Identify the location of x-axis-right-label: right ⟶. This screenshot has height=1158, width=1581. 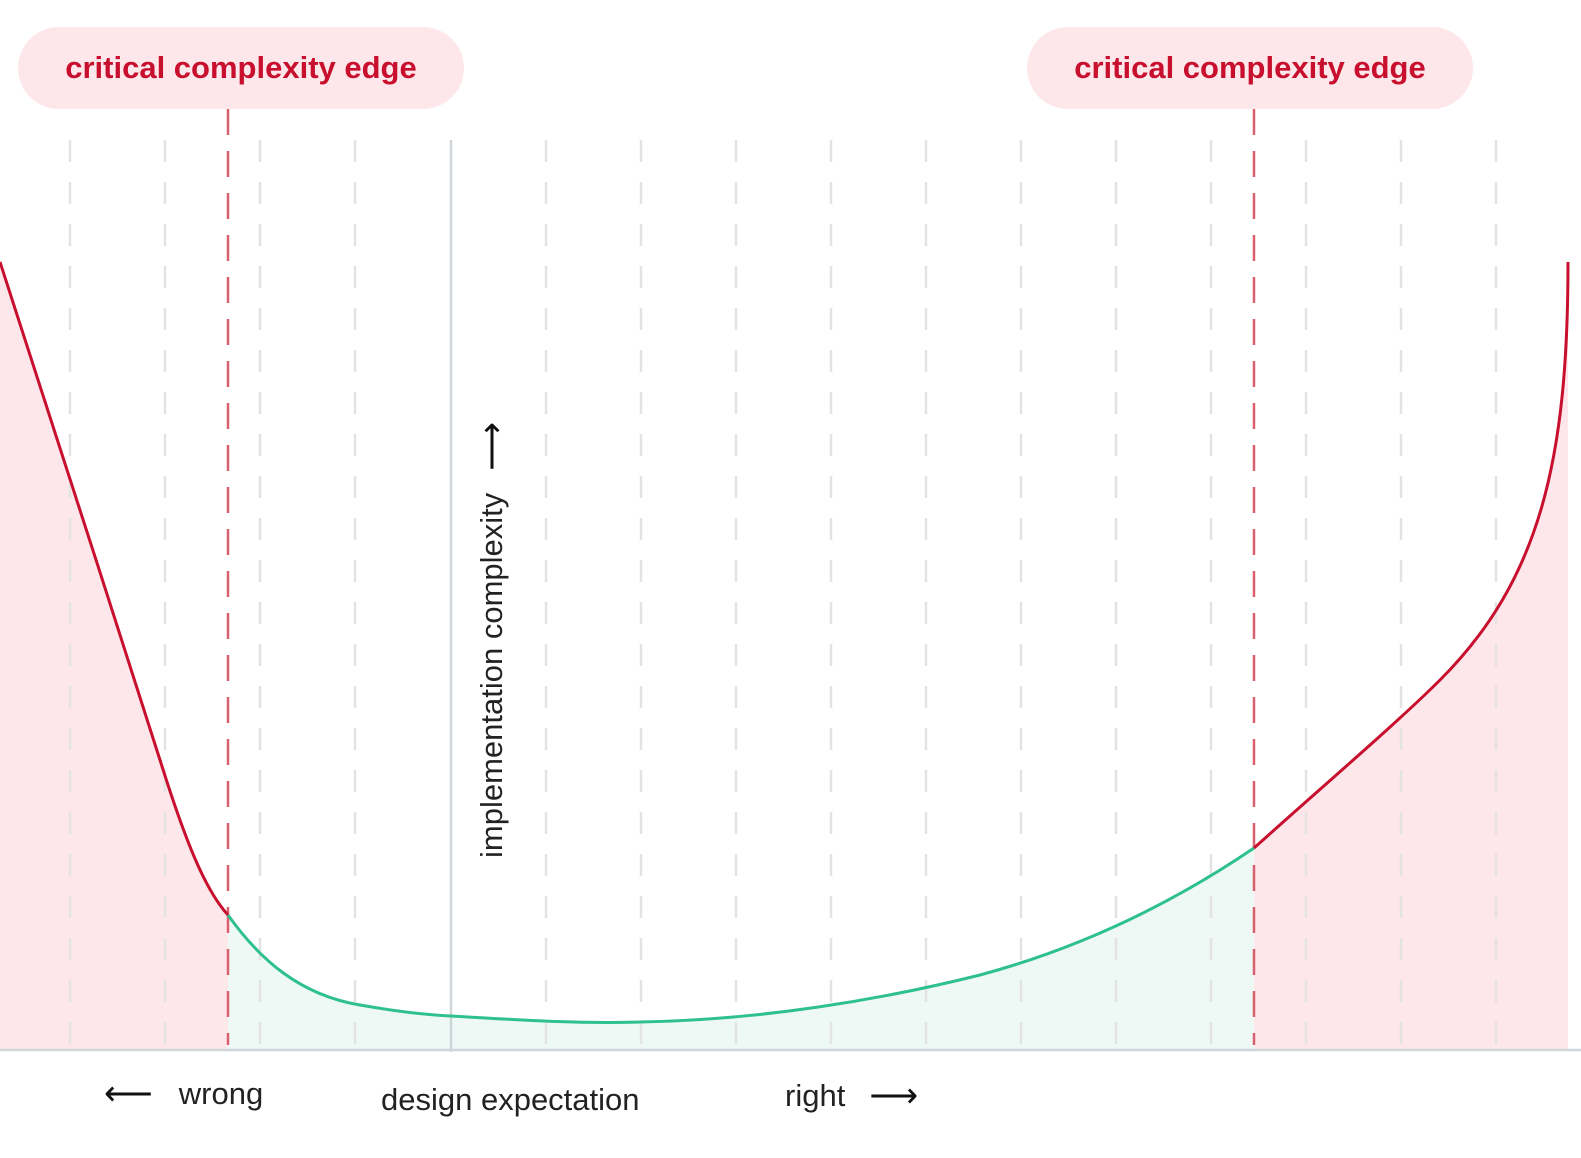
(851, 1096).